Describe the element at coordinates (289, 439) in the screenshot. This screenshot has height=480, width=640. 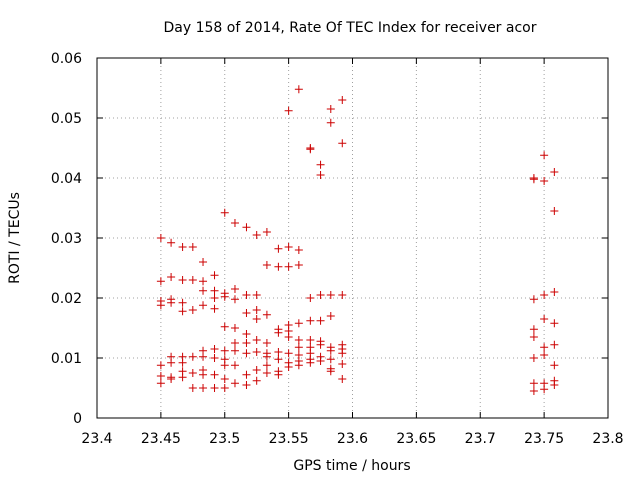
I see `x-tick-label: 23.55` at that location.